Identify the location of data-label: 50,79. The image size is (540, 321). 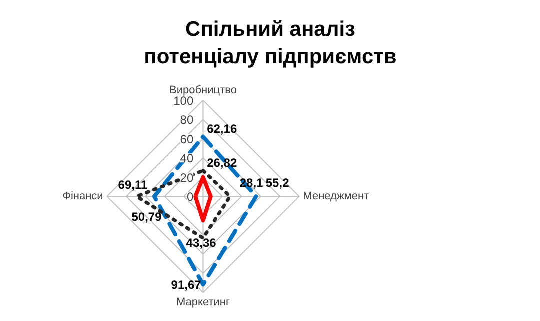
(147, 217).